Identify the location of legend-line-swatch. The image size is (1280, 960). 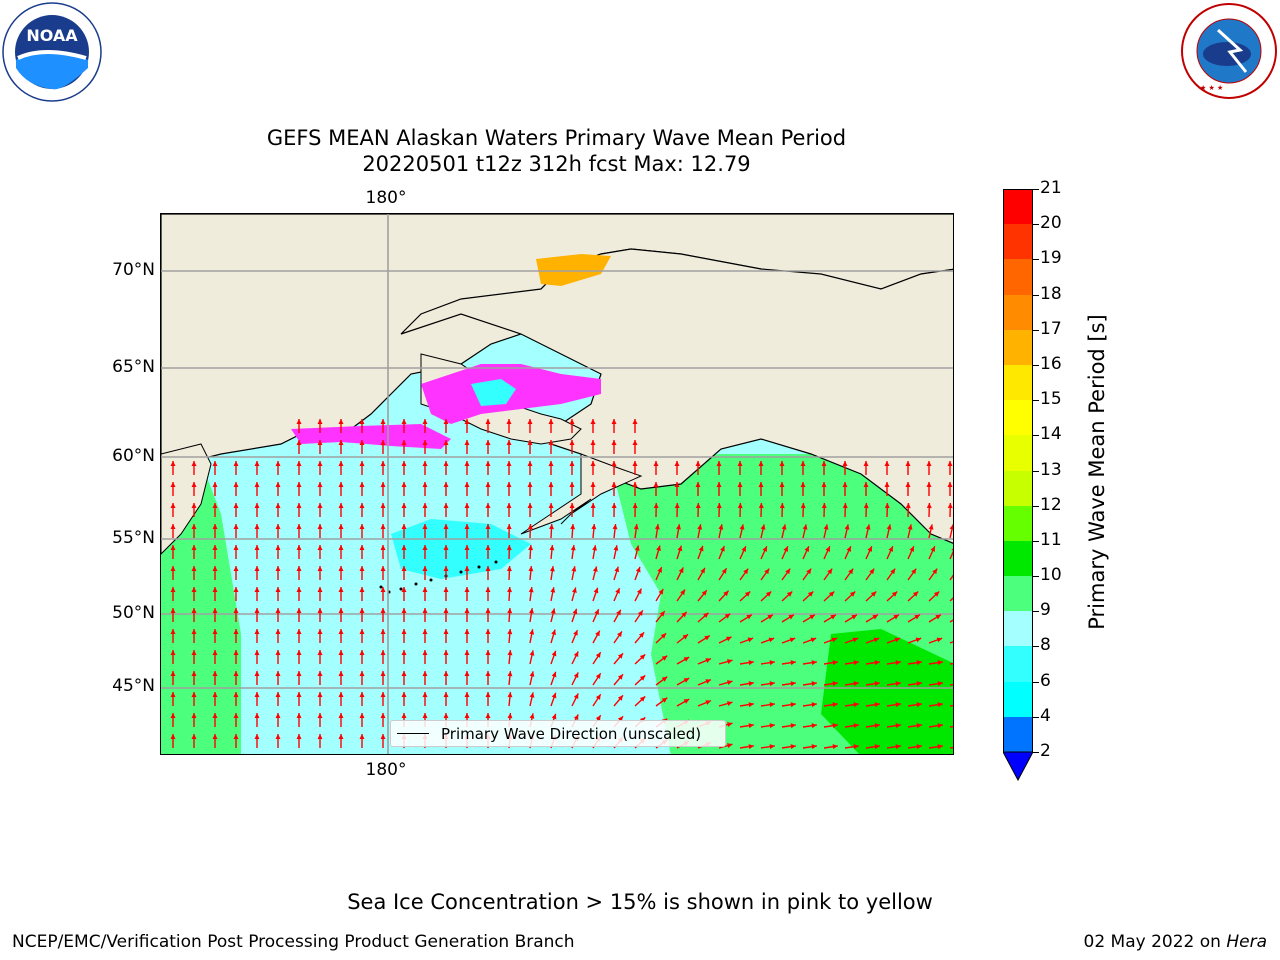
(413, 733).